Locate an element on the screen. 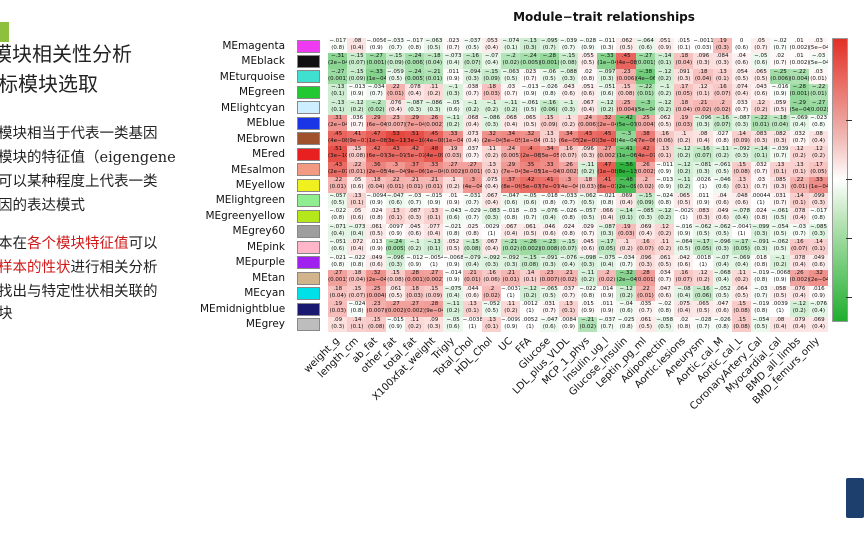  heatmap-cell: .43(3e−07) is located at coordinates (395, 154).